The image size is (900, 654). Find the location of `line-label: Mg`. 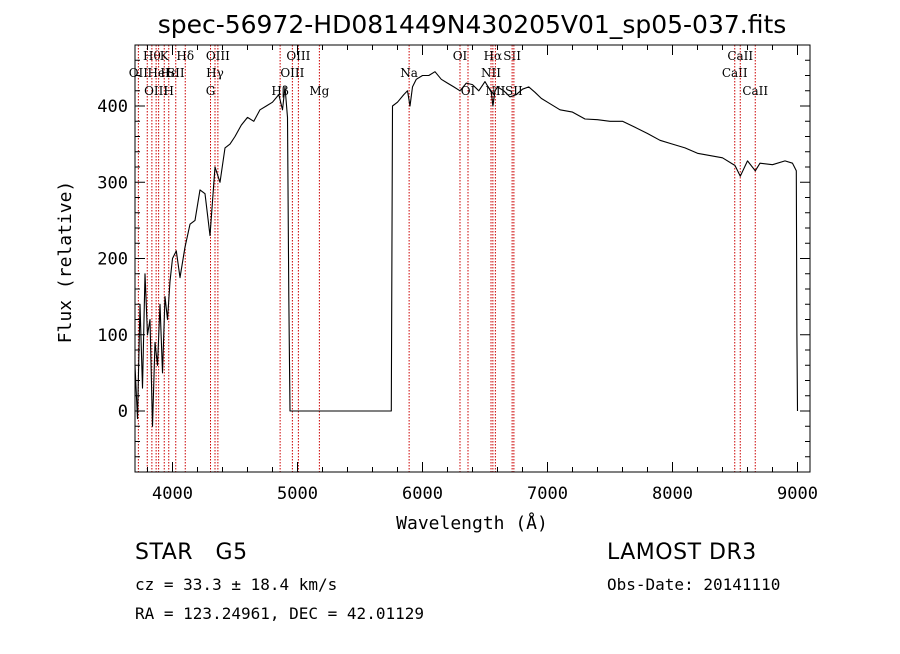

line-label: Mg is located at coordinates (319, 91).